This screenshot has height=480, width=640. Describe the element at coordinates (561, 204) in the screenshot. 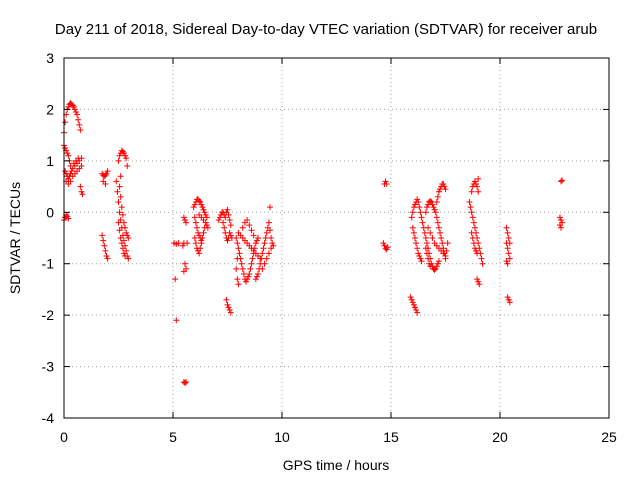

I see `track-arc-22.8a` at that location.